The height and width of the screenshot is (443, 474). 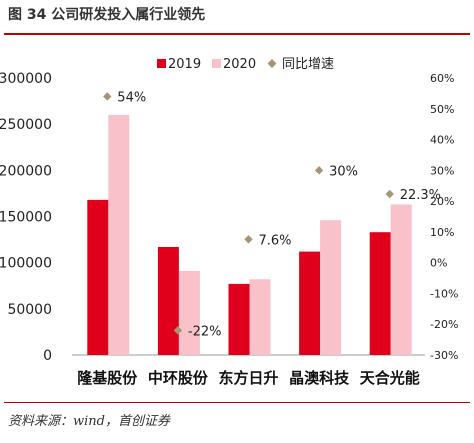 I want to click on left-tick-label: 250000, so click(x=26, y=125).